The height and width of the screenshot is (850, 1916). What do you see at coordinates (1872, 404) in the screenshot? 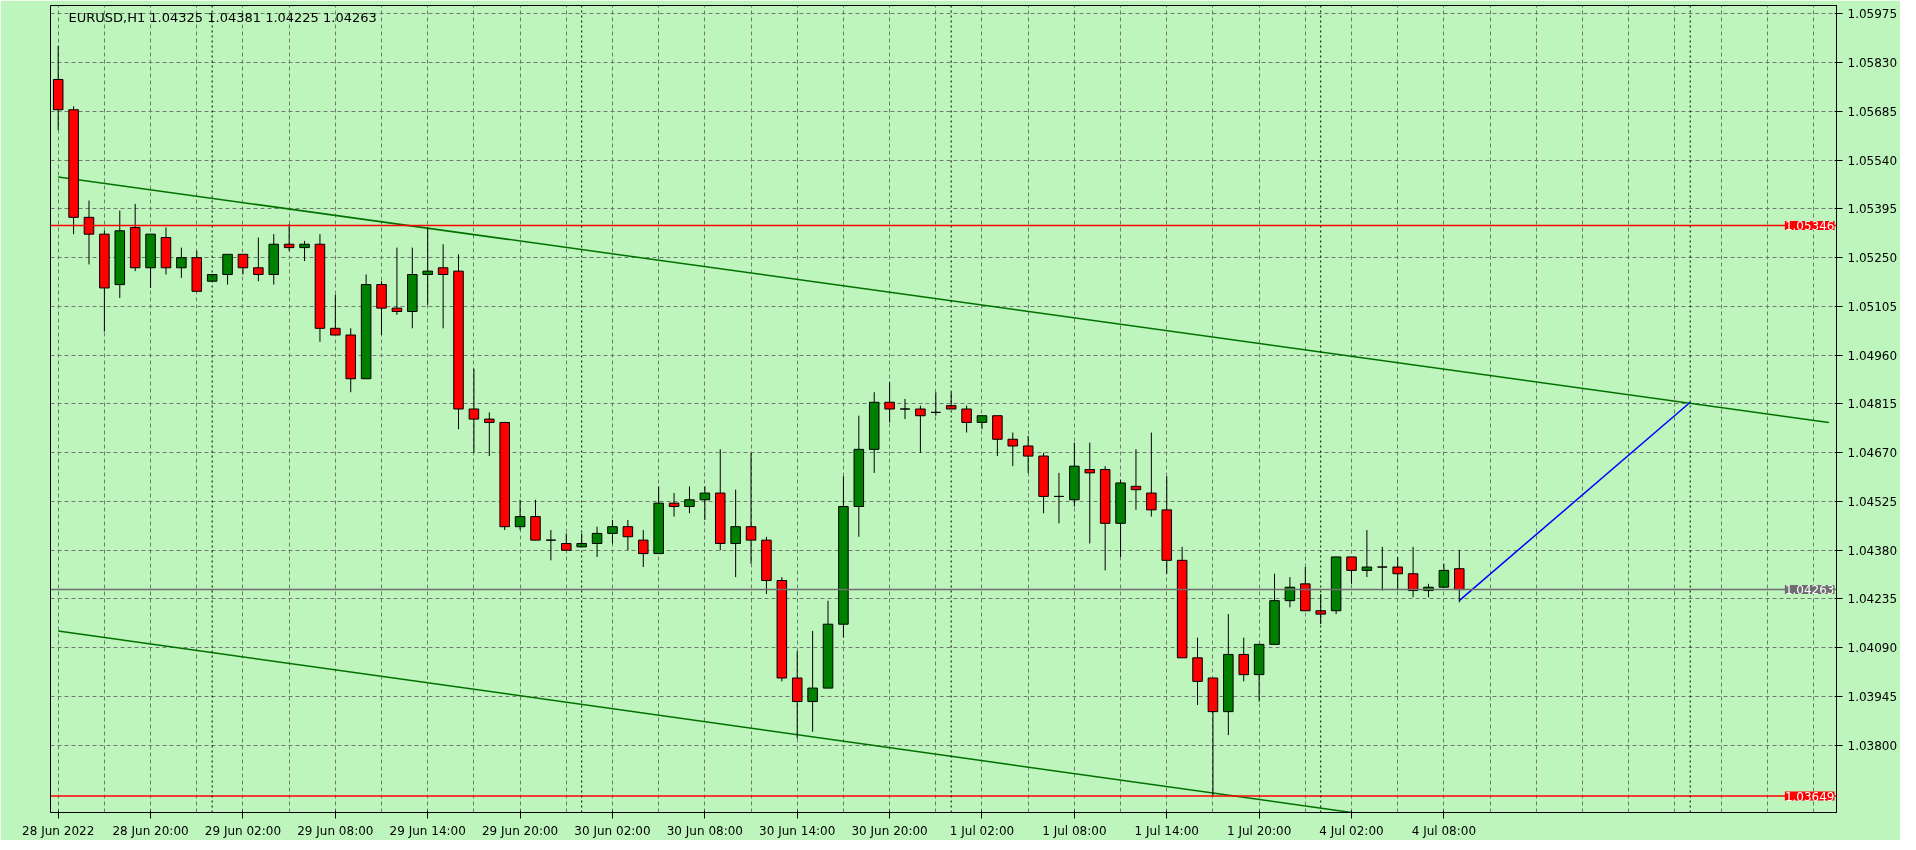
I see `y-tick-label: 1.04815` at bounding box center [1872, 404].